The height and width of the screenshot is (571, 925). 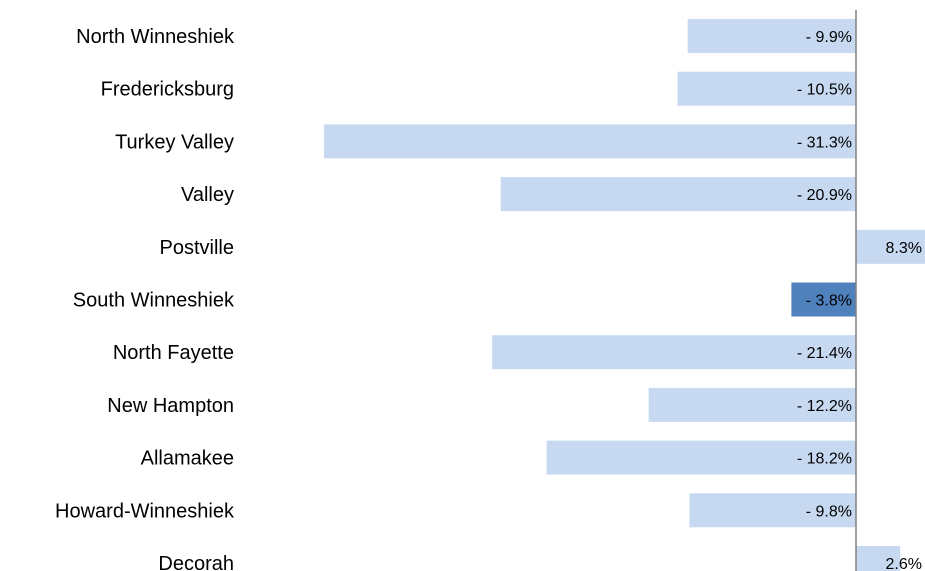 What do you see at coordinates (589, 141) in the screenshot?
I see `bar-turkey-valley` at bounding box center [589, 141].